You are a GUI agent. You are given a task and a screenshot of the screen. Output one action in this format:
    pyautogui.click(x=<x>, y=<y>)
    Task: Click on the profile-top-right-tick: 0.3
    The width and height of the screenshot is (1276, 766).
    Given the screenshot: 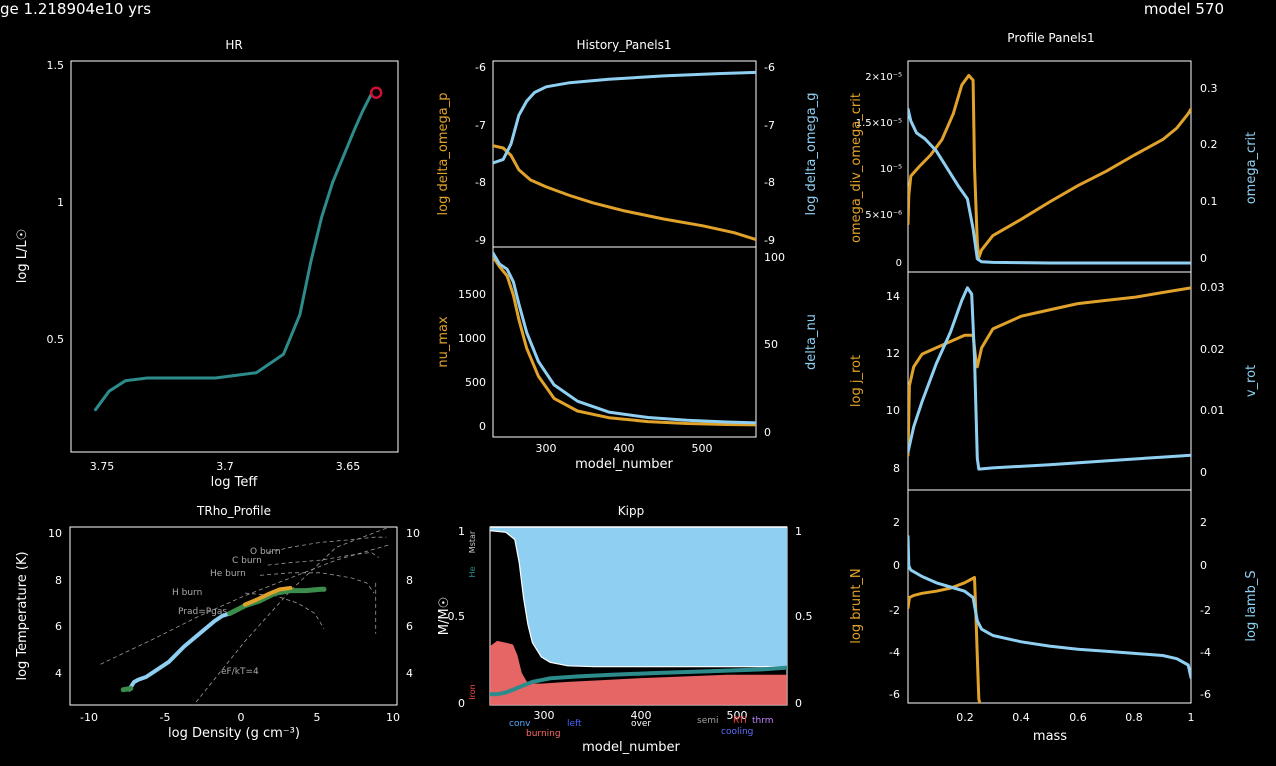 What is the action you would take?
    pyautogui.click(x=1209, y=88)
    